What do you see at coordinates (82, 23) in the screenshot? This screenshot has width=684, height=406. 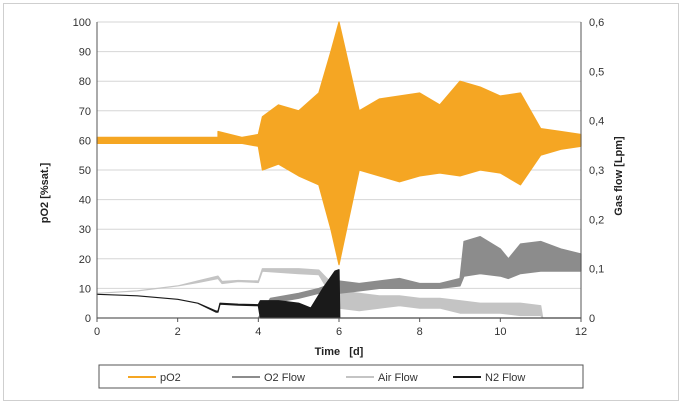 I see `y-left-tick-label: 100` at bounding box center [82, 23].